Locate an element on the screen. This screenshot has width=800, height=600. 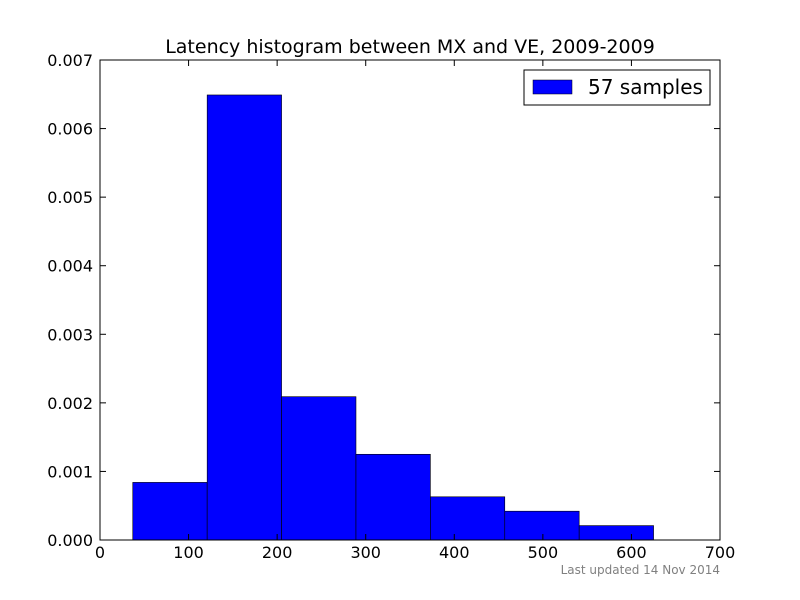
legend-swatch is located at coordinates (552, 87).